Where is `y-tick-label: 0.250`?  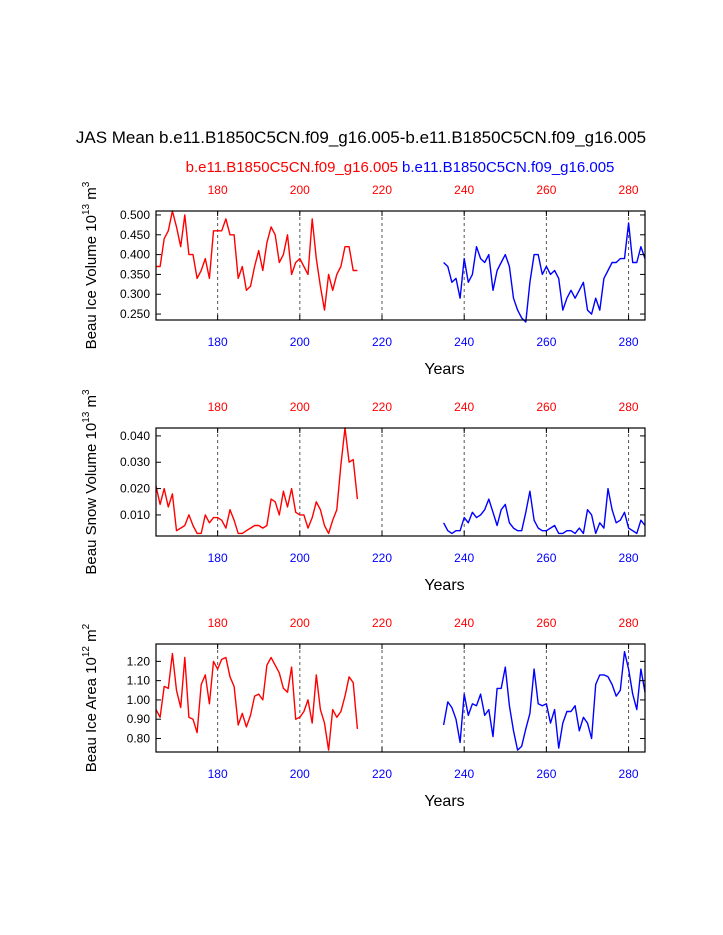
y-tick-label: 0.250 is located at coordinates (135, 314).